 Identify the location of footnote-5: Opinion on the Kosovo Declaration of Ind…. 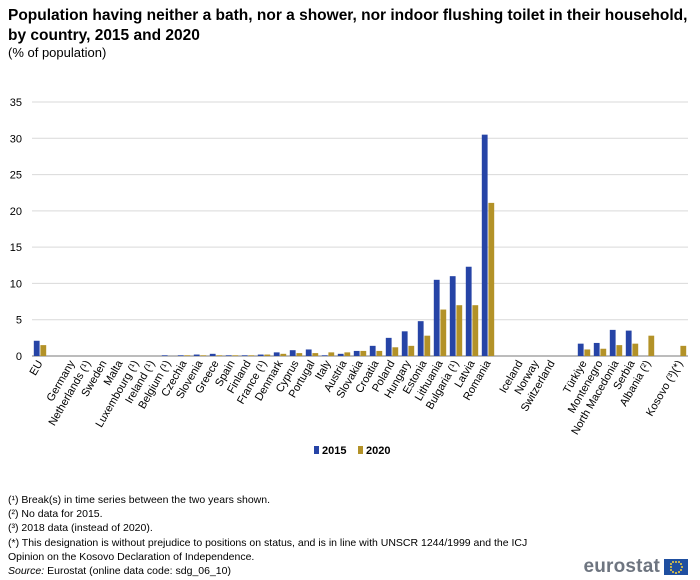
(131, 556).